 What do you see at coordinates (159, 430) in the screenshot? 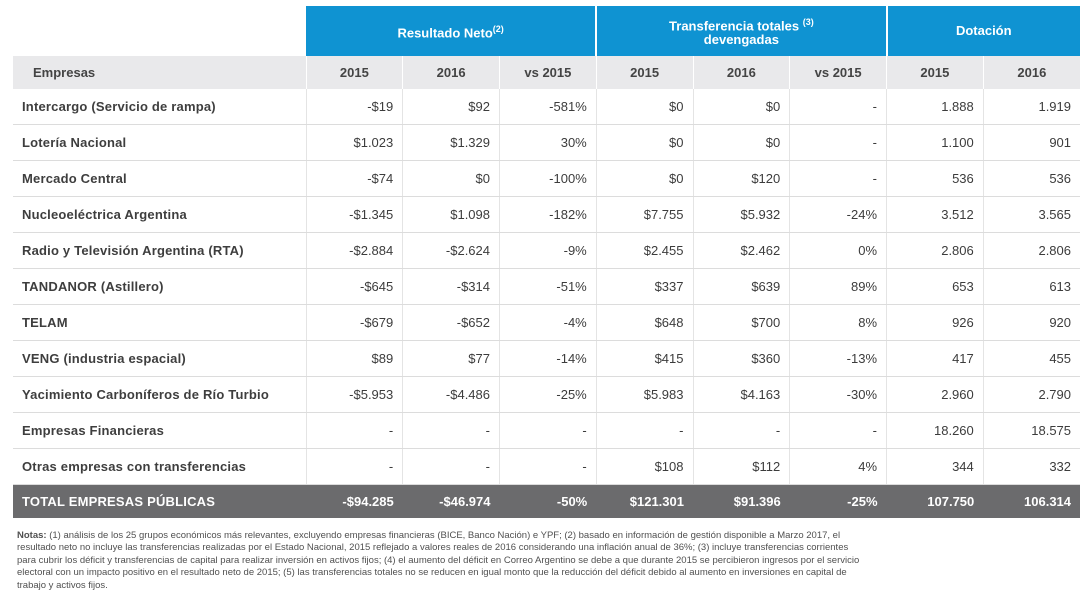
I see `row-company-name: Empresas Financieras` at bounding box center [159, 430].